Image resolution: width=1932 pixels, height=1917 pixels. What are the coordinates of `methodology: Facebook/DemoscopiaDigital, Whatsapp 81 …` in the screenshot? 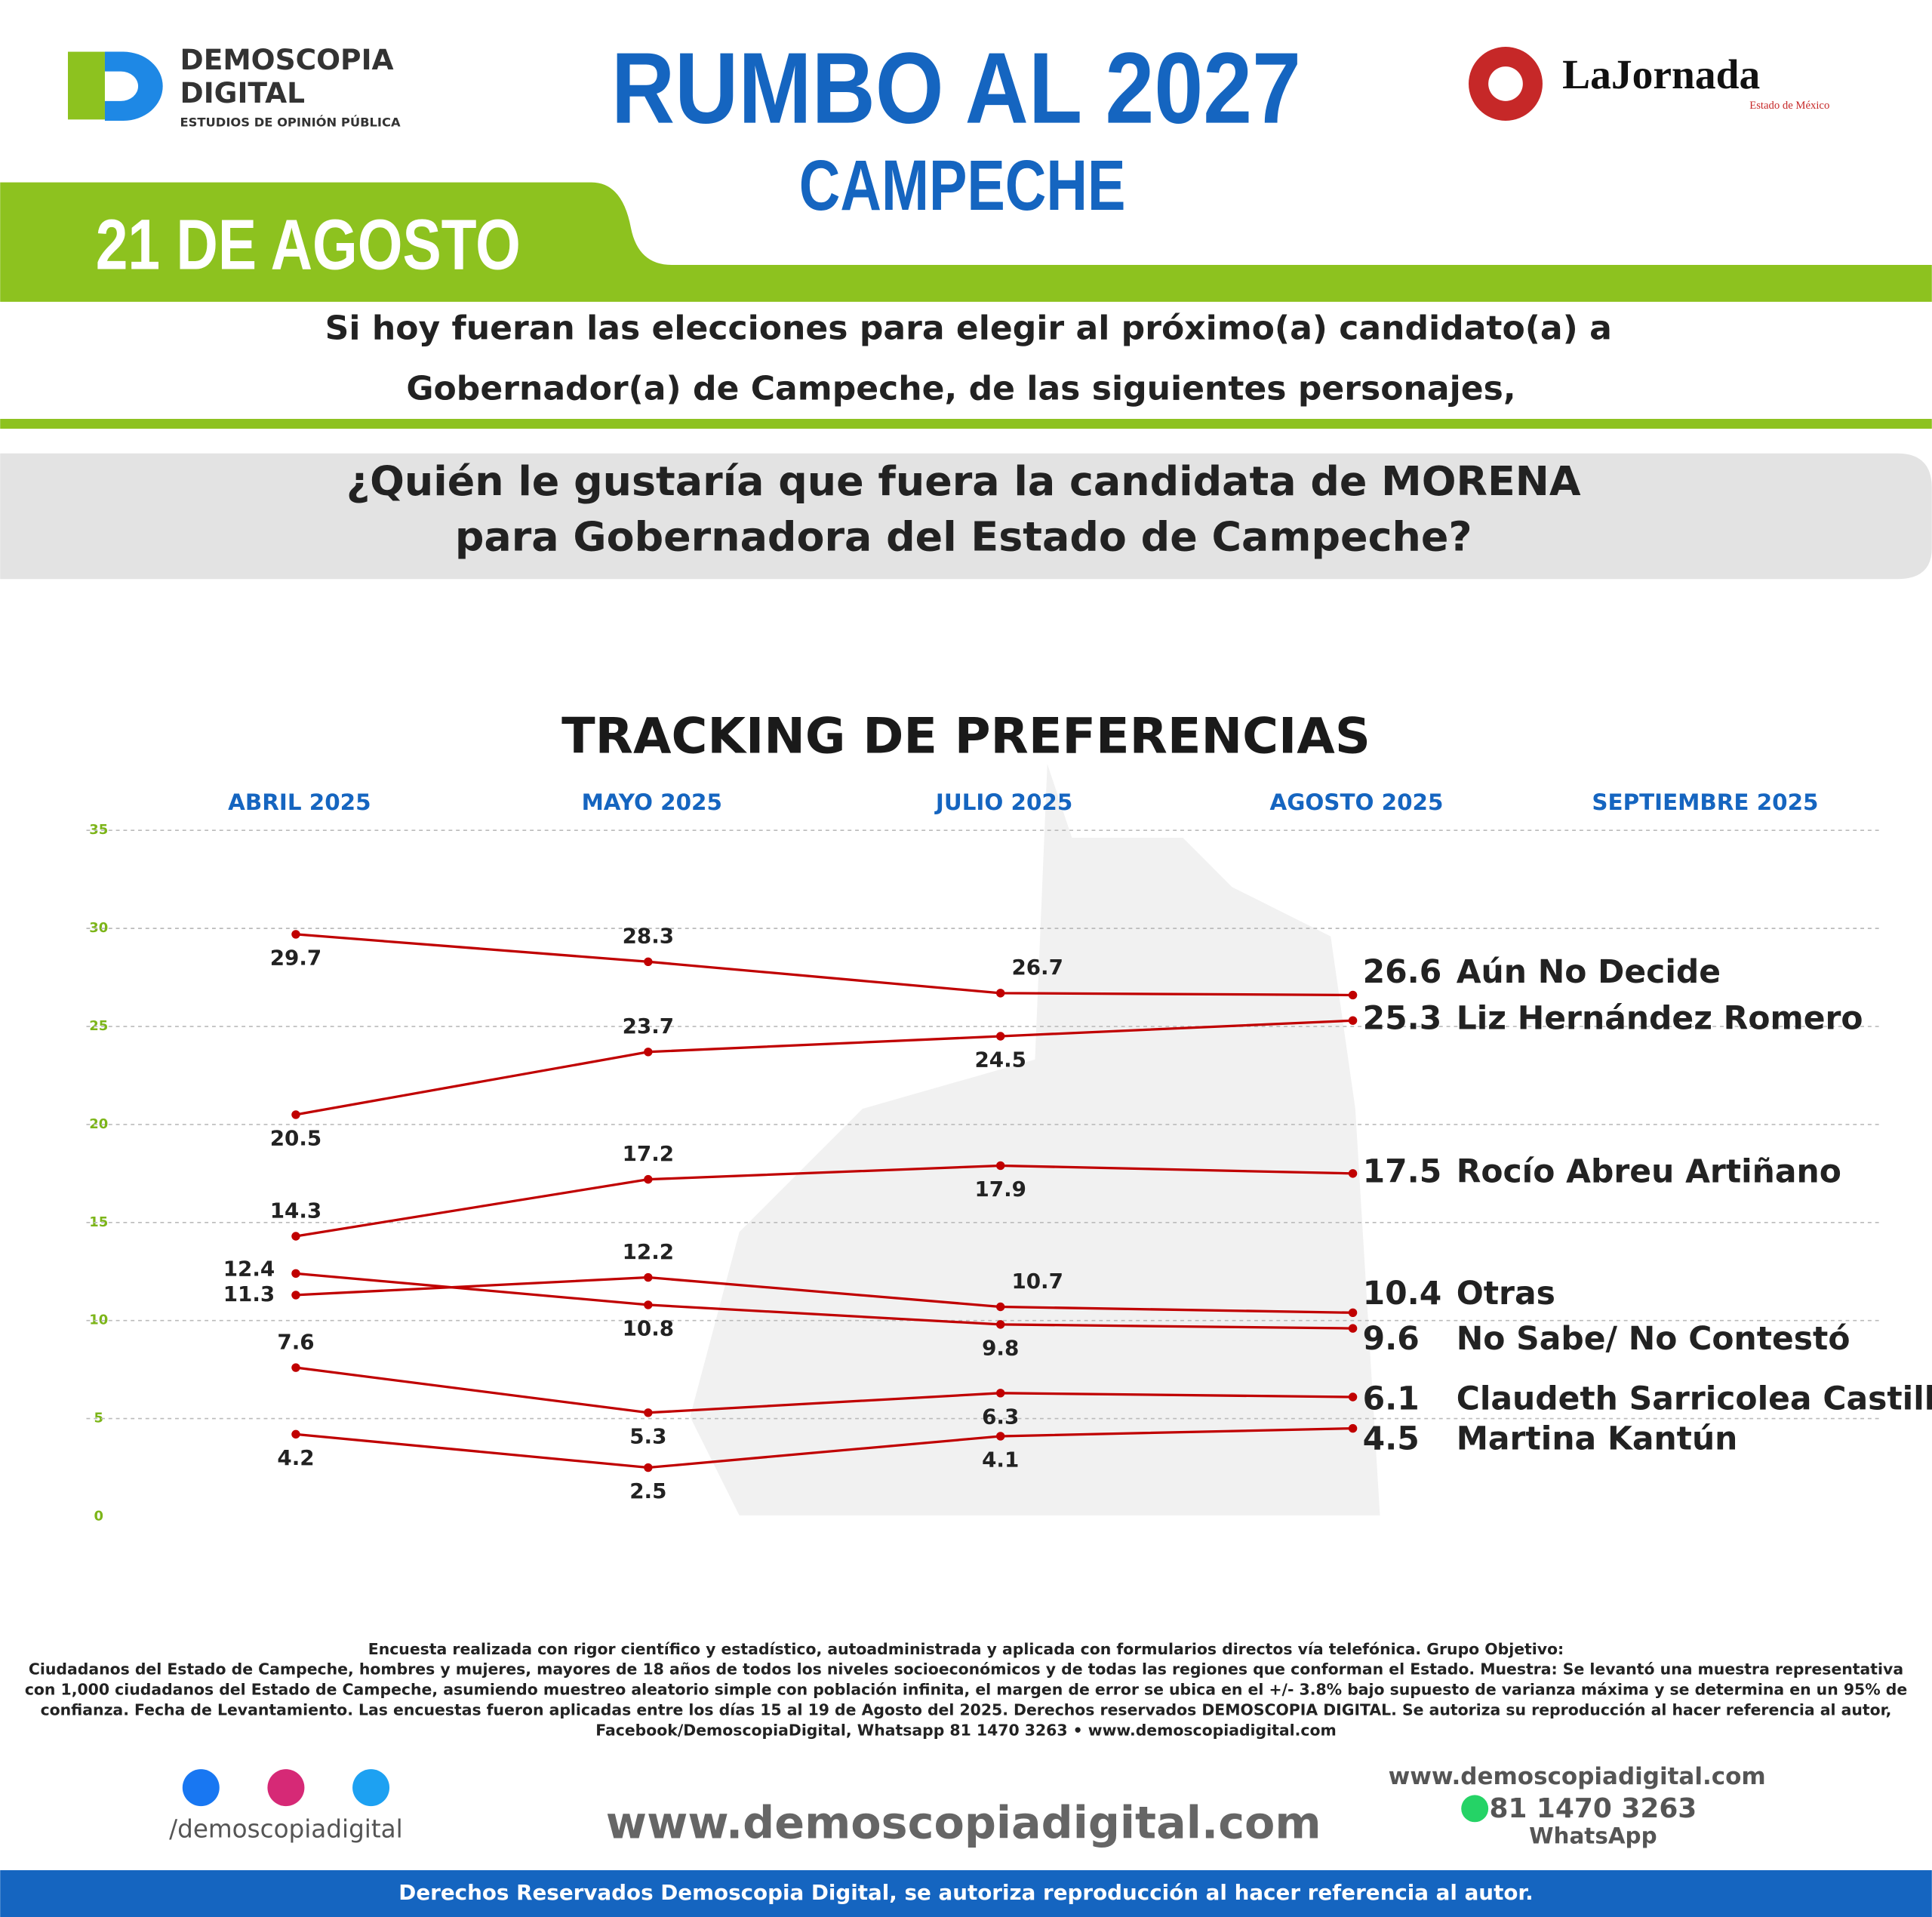 It's located at (965, 1731).